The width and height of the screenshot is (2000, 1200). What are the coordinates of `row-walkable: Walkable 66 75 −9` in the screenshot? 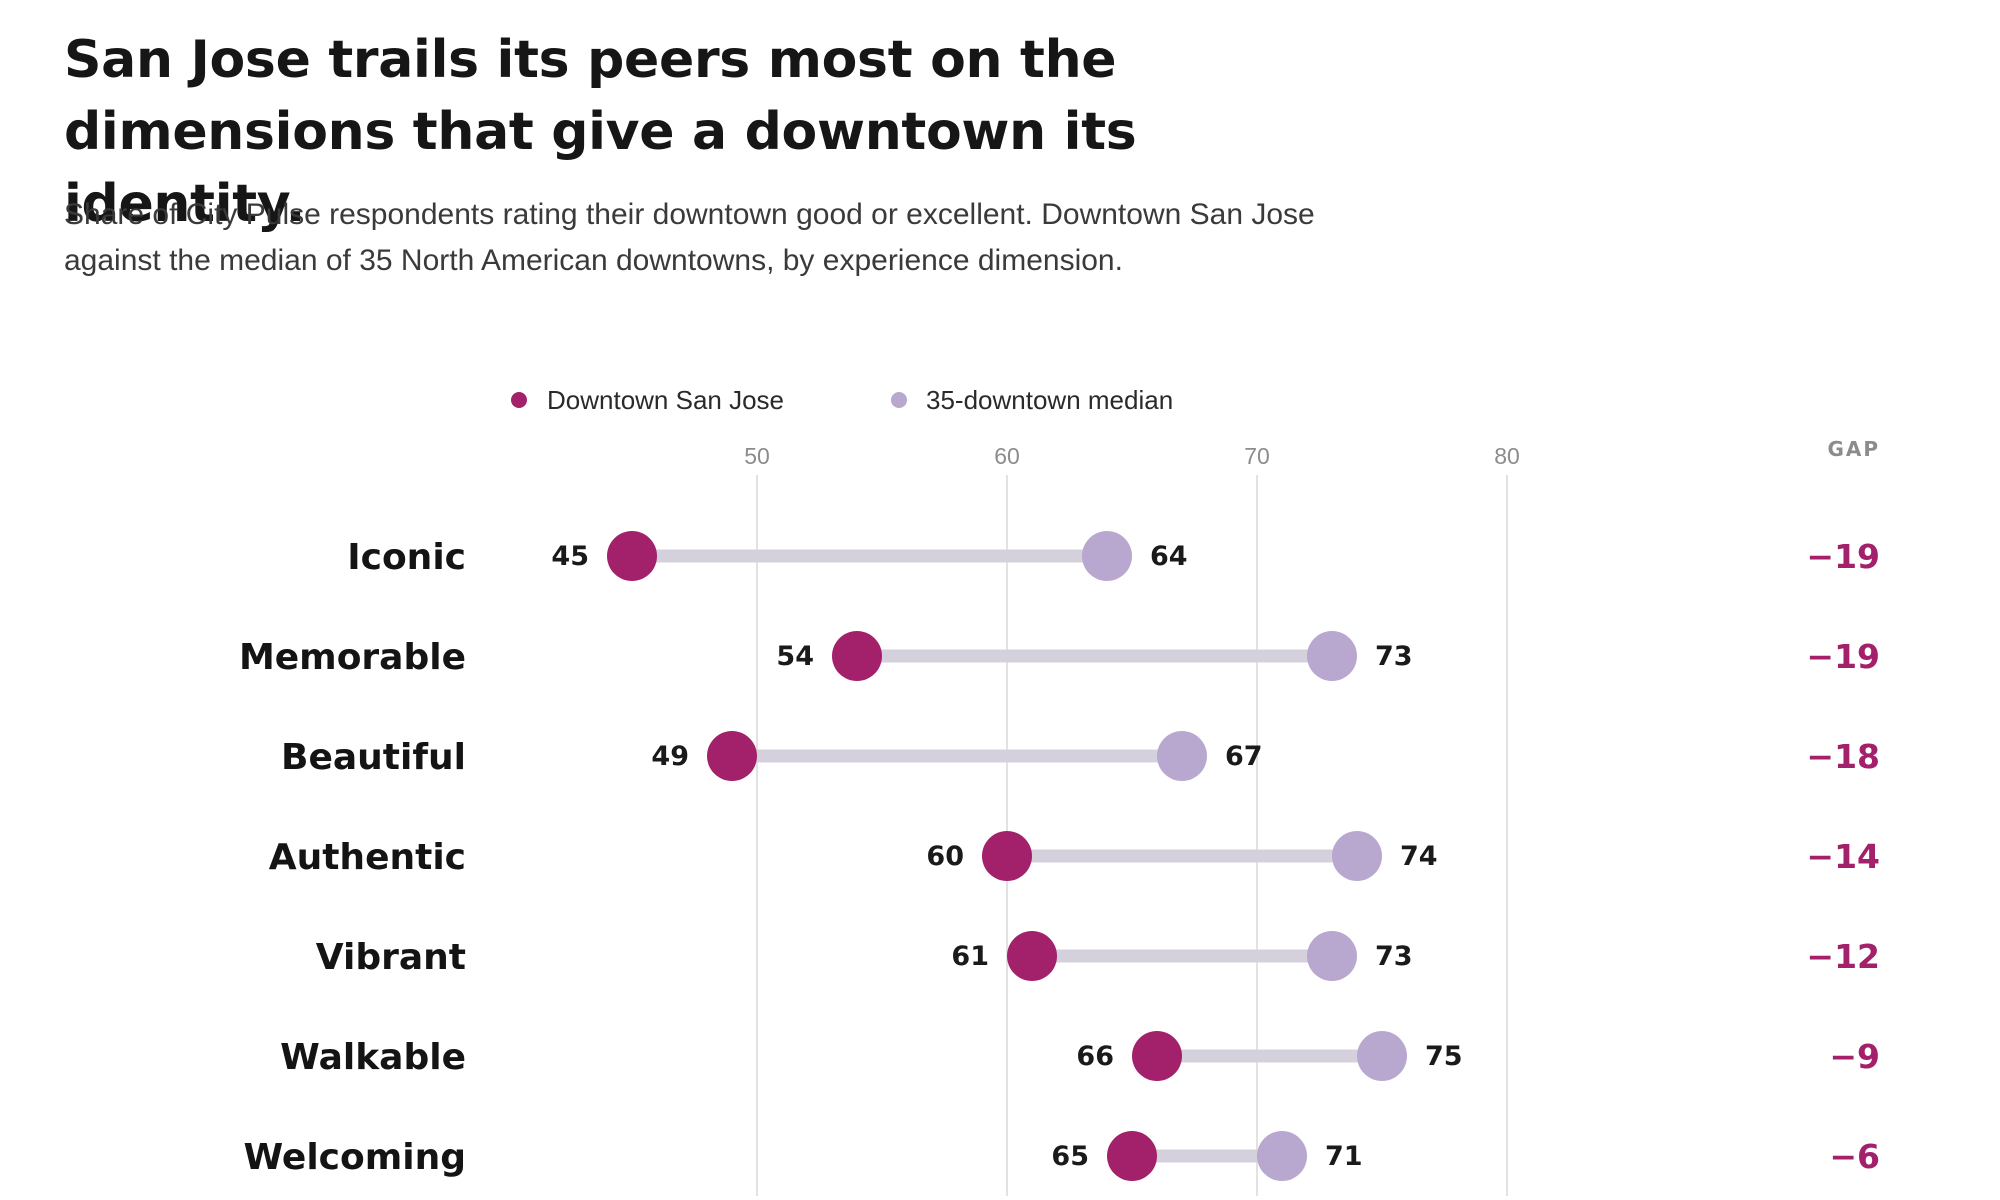 It's located at (1080, 1056).